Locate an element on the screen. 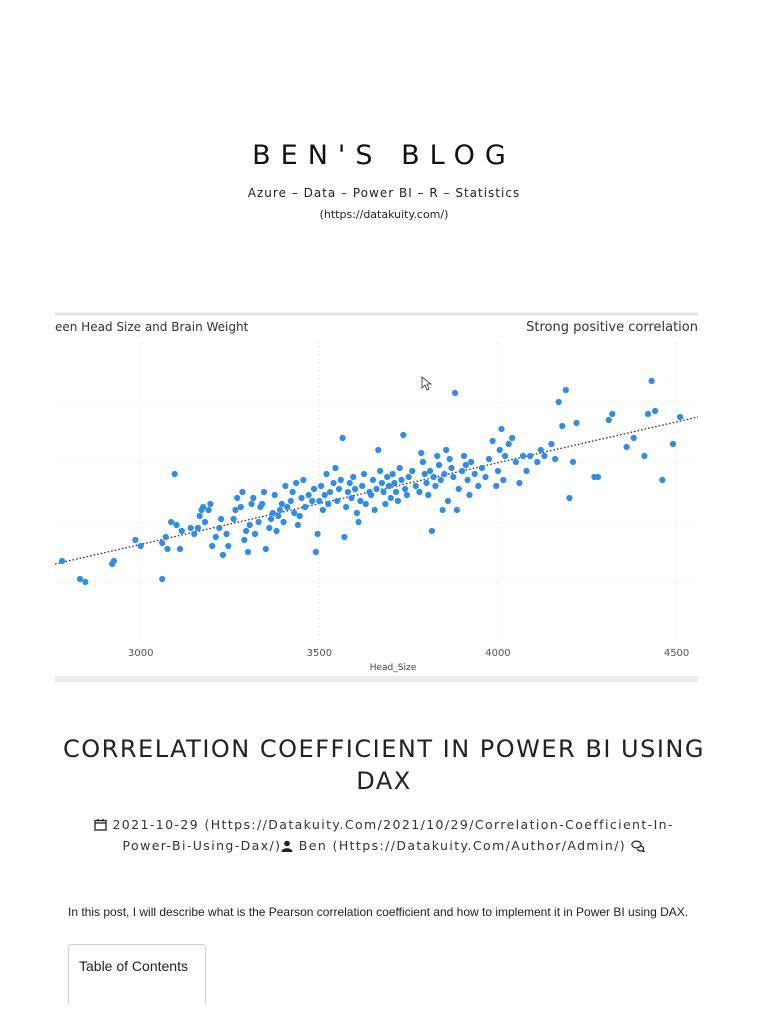 The width and height of the screenshot is (768, 1024). site-home-link: (https://datakuity.com/) is located at coordinates (384, 214).